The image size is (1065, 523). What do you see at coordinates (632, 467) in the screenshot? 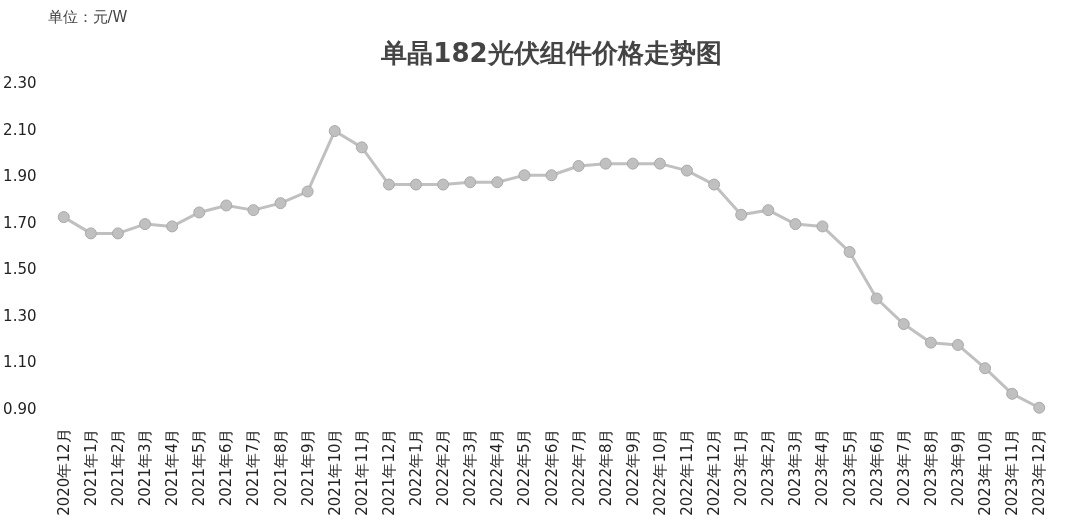
I see `x-tick-label: 2022年9月` at bounding box center [632, 467].